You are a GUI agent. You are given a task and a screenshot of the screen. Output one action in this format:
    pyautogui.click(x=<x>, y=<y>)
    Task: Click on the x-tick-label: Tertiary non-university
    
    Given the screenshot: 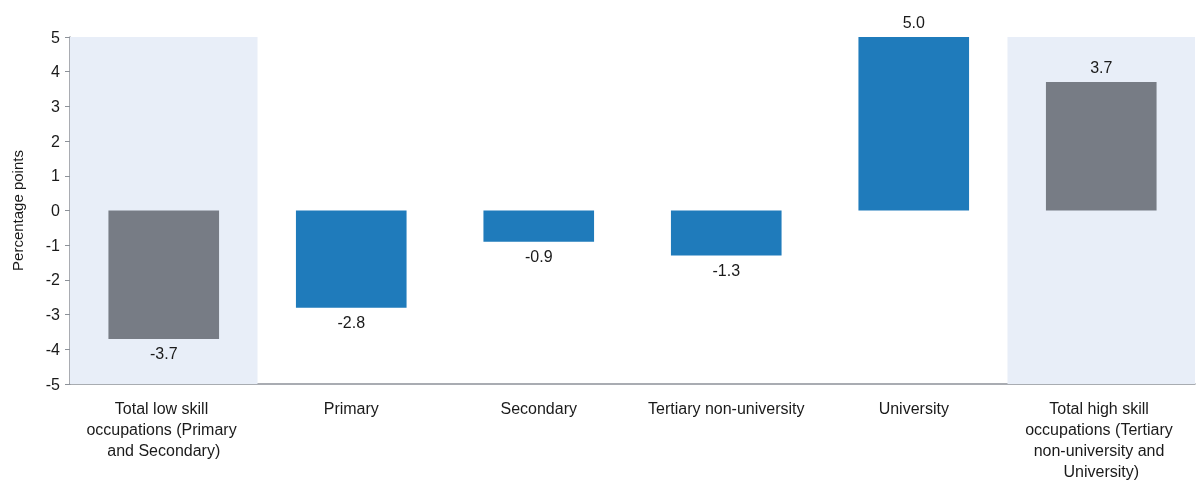 What is the action you would take?
    pyautogui.click(x=726, y=408)
    